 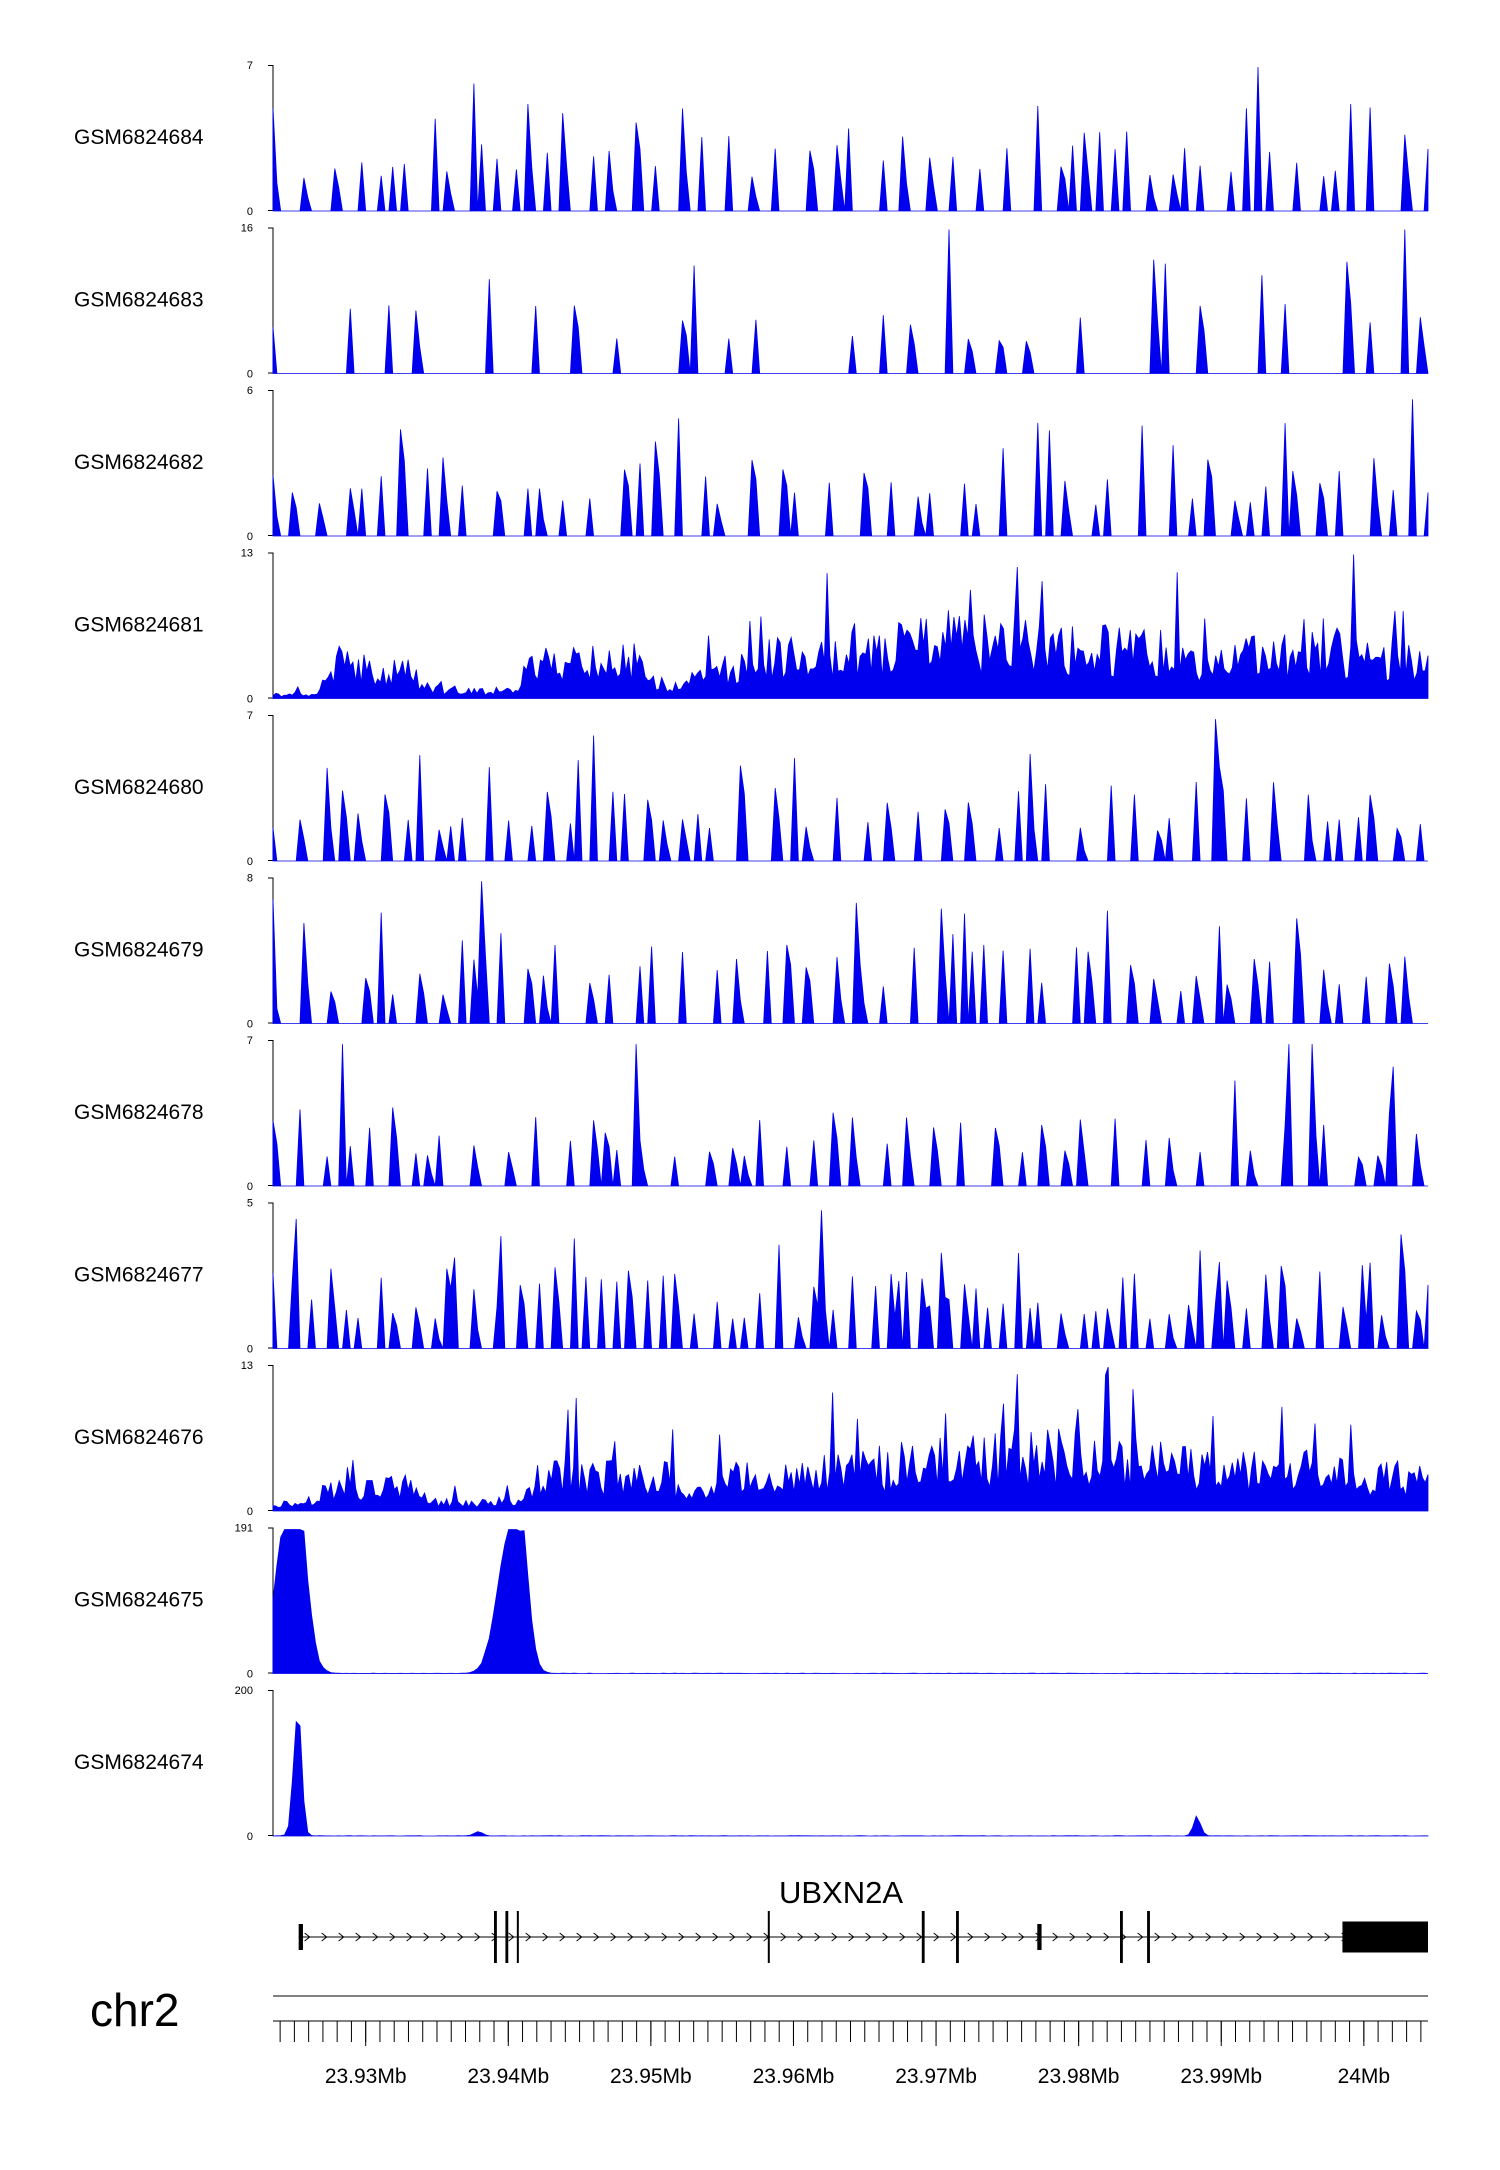 What do you see at coordinates (244, 1529) in the screenshot?
I see `y-max-label: 191` at bounding box center [244, 1529].